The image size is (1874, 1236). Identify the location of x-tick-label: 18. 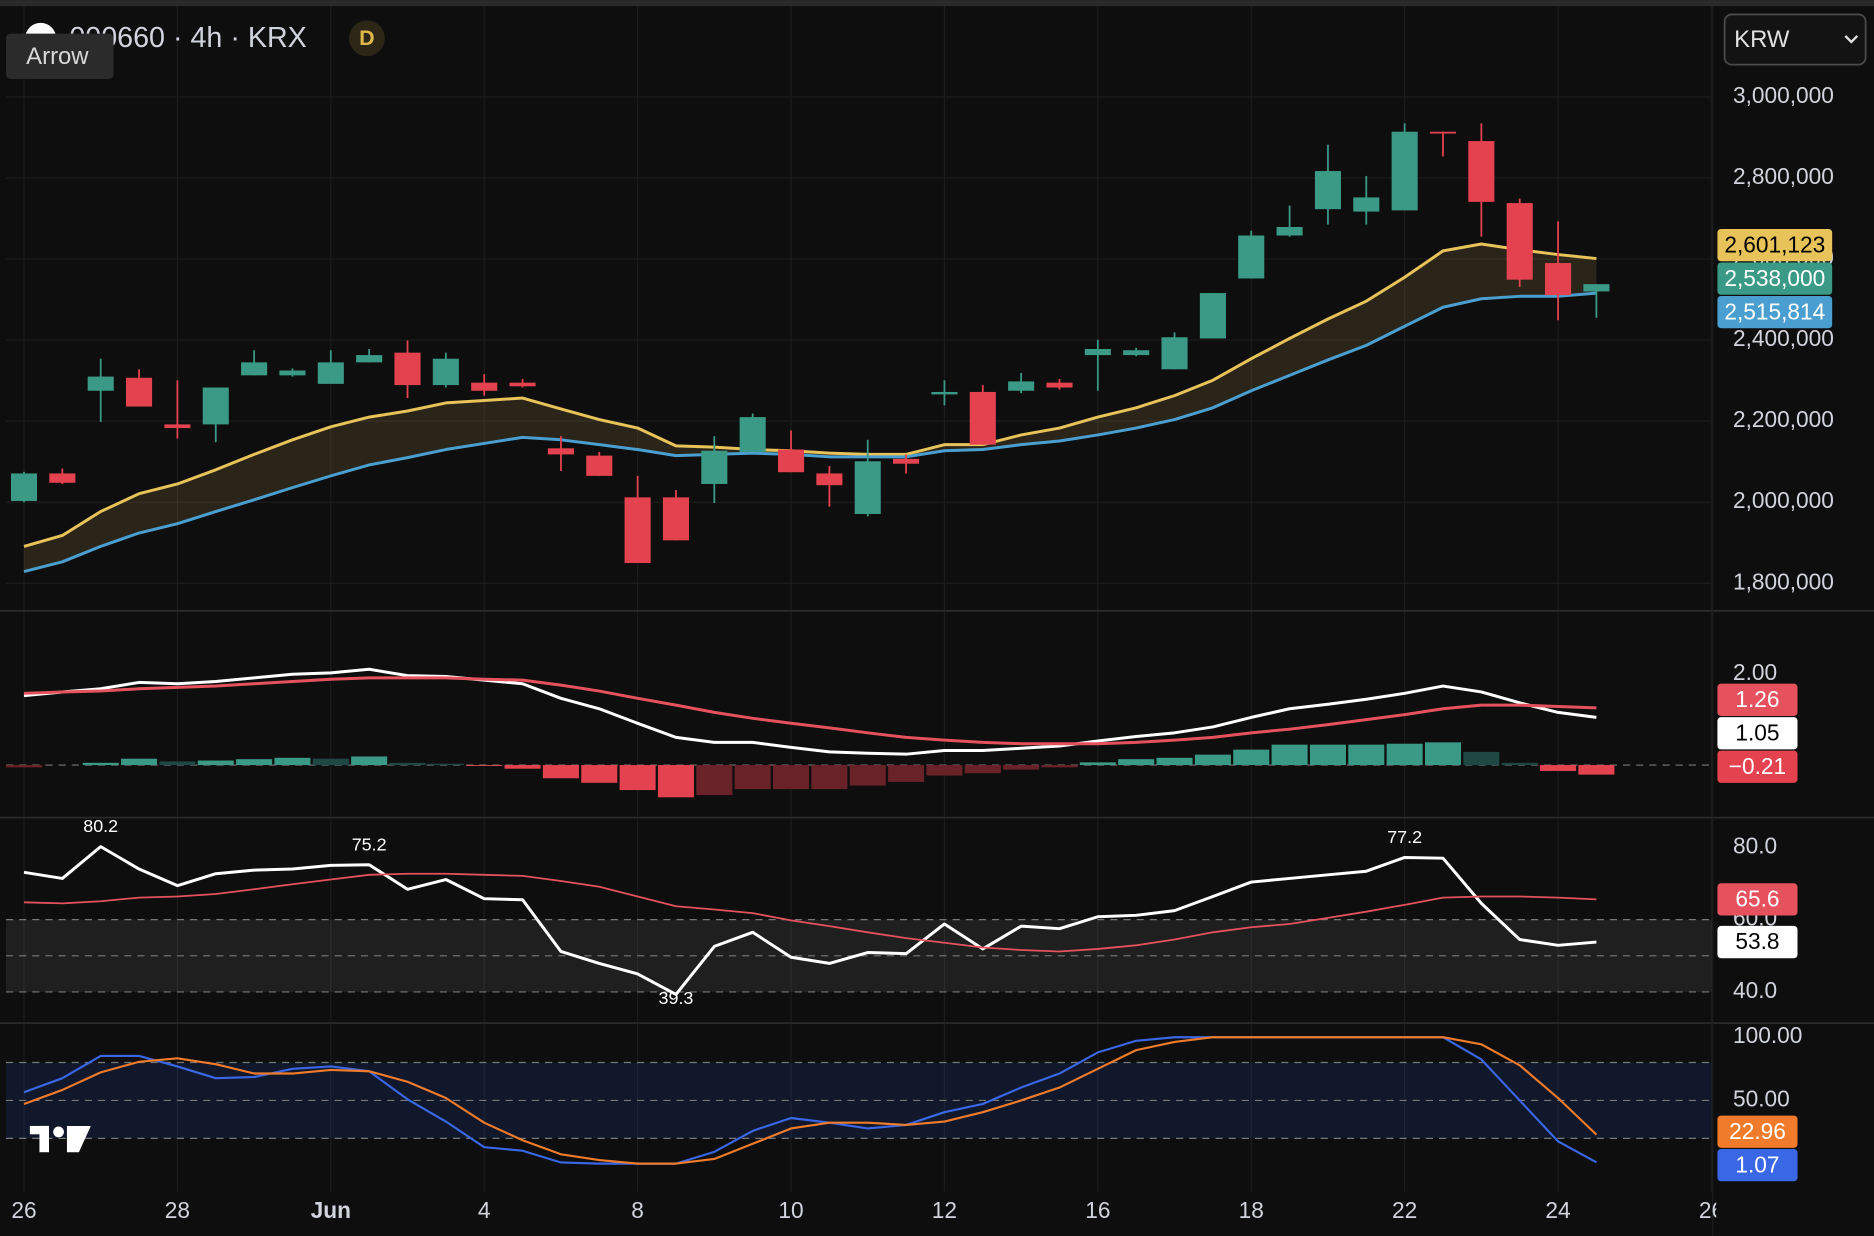
(1251, 1210).